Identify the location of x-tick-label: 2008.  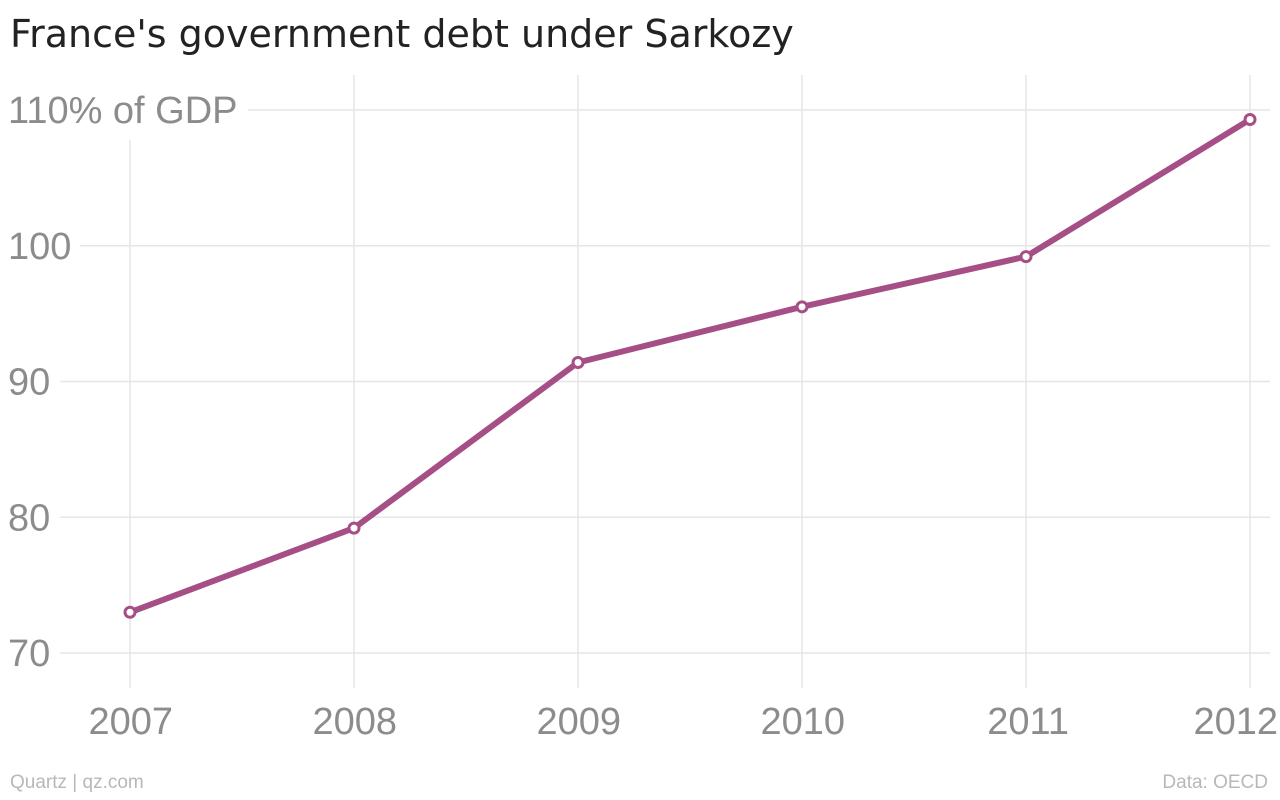
(354, 722).